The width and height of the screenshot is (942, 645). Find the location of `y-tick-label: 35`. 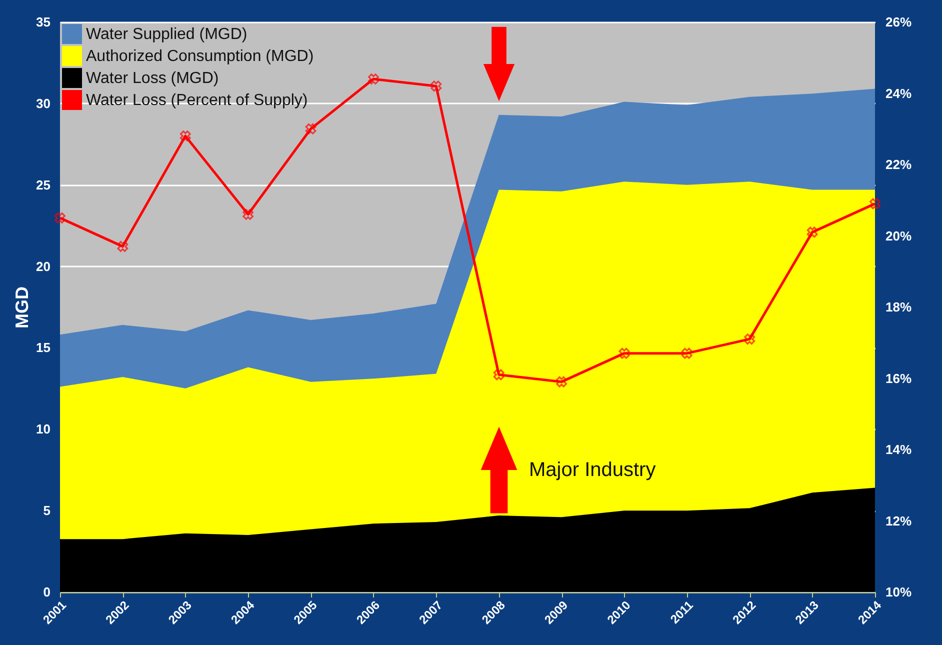

y-tick-label: 35 is located at coordinates (43, 22).